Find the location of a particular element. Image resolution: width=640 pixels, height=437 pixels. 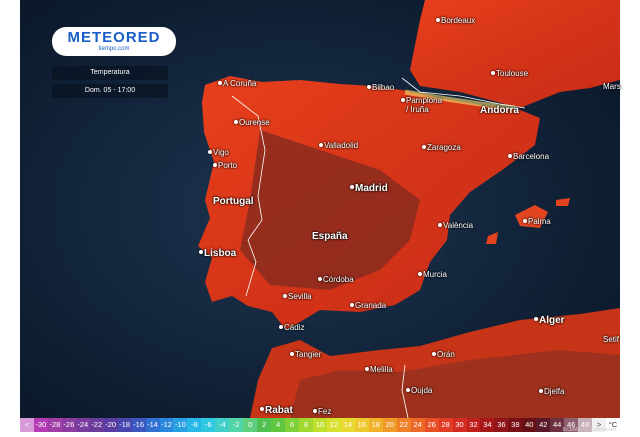

city-label: Bordeaux is located at coordinates (458, 20).